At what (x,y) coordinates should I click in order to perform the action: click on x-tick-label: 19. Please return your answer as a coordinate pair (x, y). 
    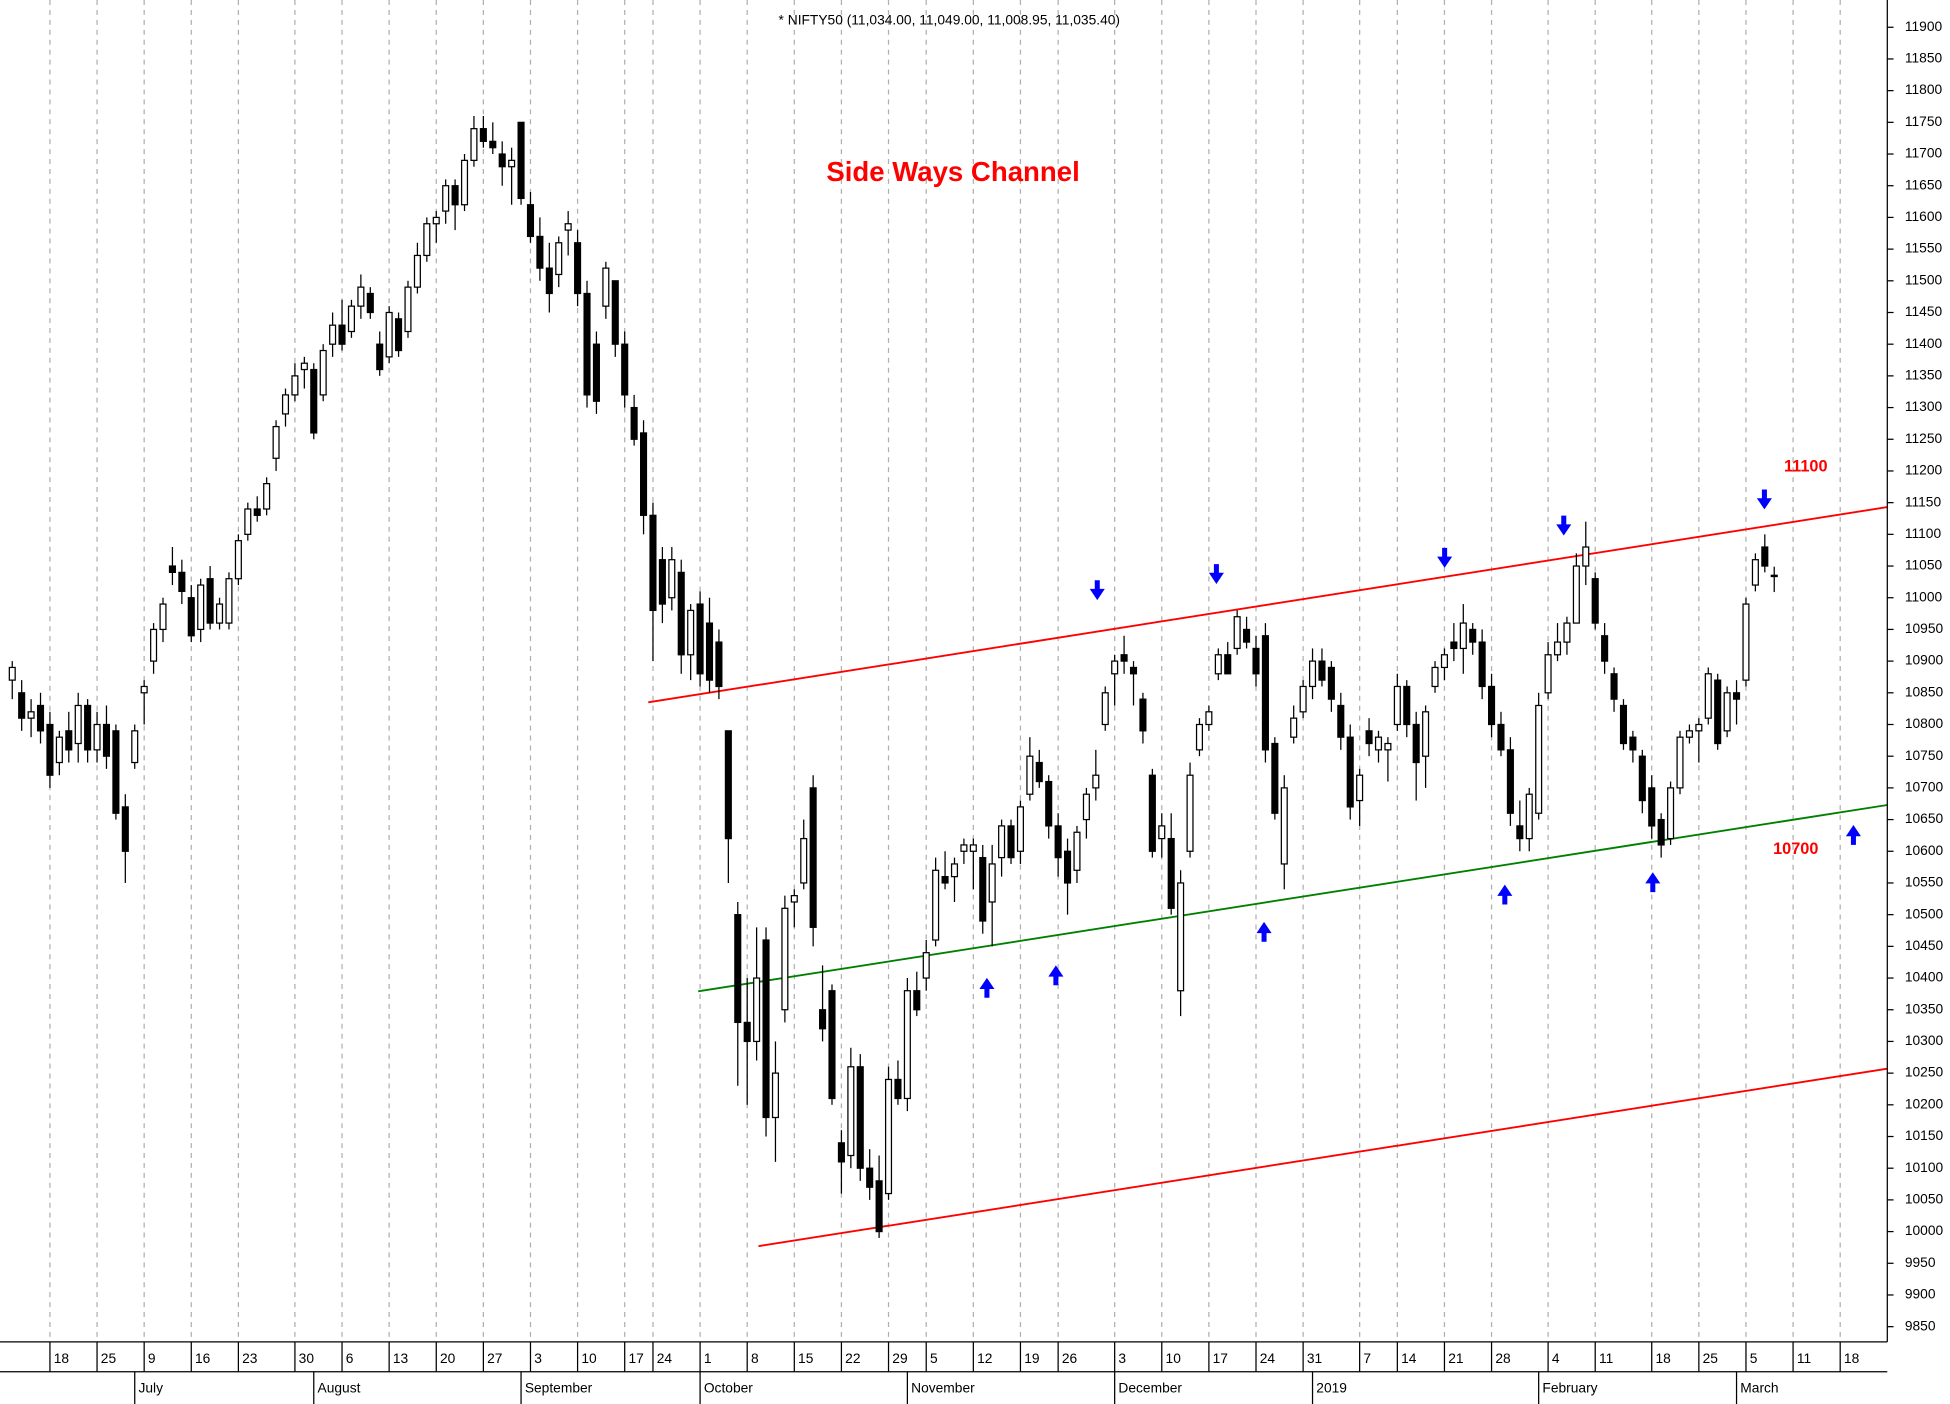
    Looking at the image, I should click on (1031, 1358).